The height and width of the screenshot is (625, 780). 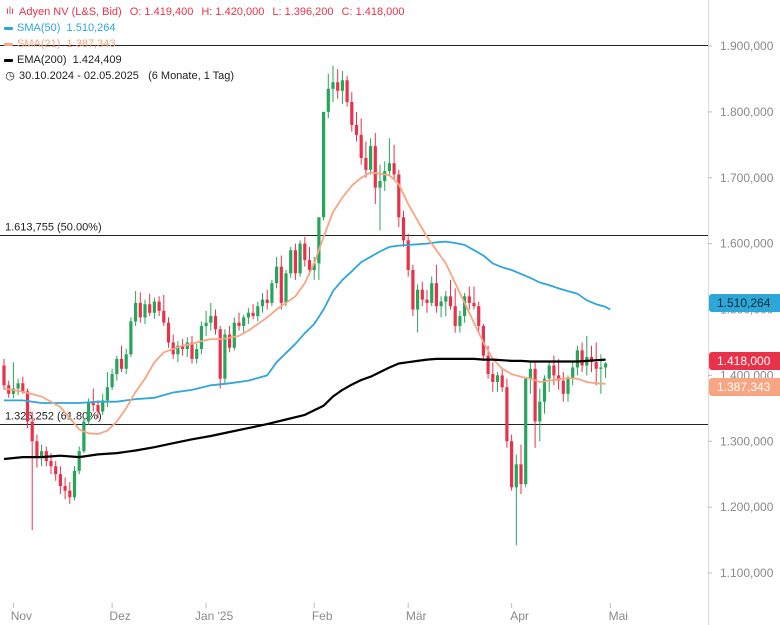 What do you see at coordinates (747, 112) in the screenshot?
I see `y-tick-label: 1.800,000` at bounding box center [747, 112].